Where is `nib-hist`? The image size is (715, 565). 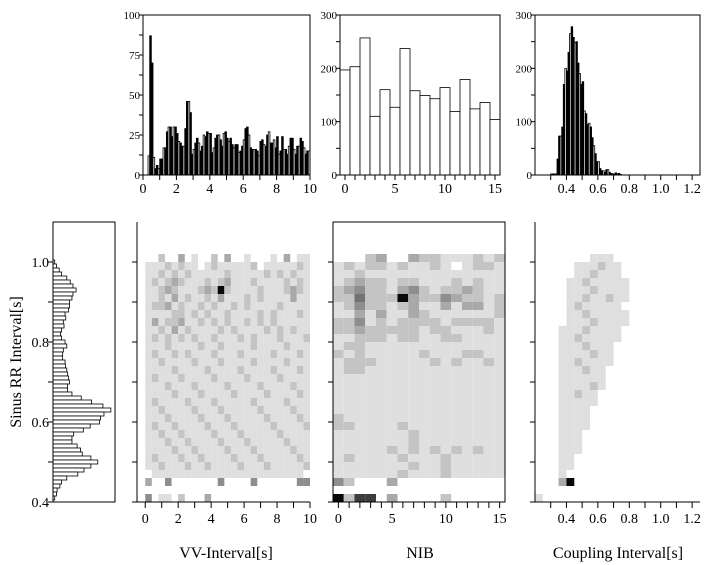
nib-hist is located at coordinates (418, 97).